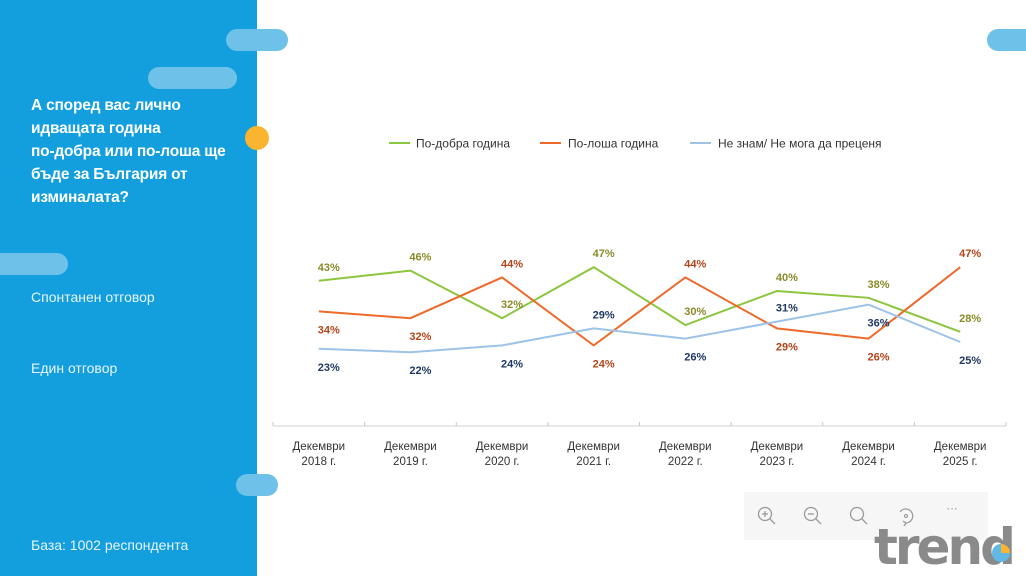 The height and width of the screenshot is (576, 1026). Describe the element at coordinates (767, 516) in the screenshot. I see `zoom-in-icon` at that location.